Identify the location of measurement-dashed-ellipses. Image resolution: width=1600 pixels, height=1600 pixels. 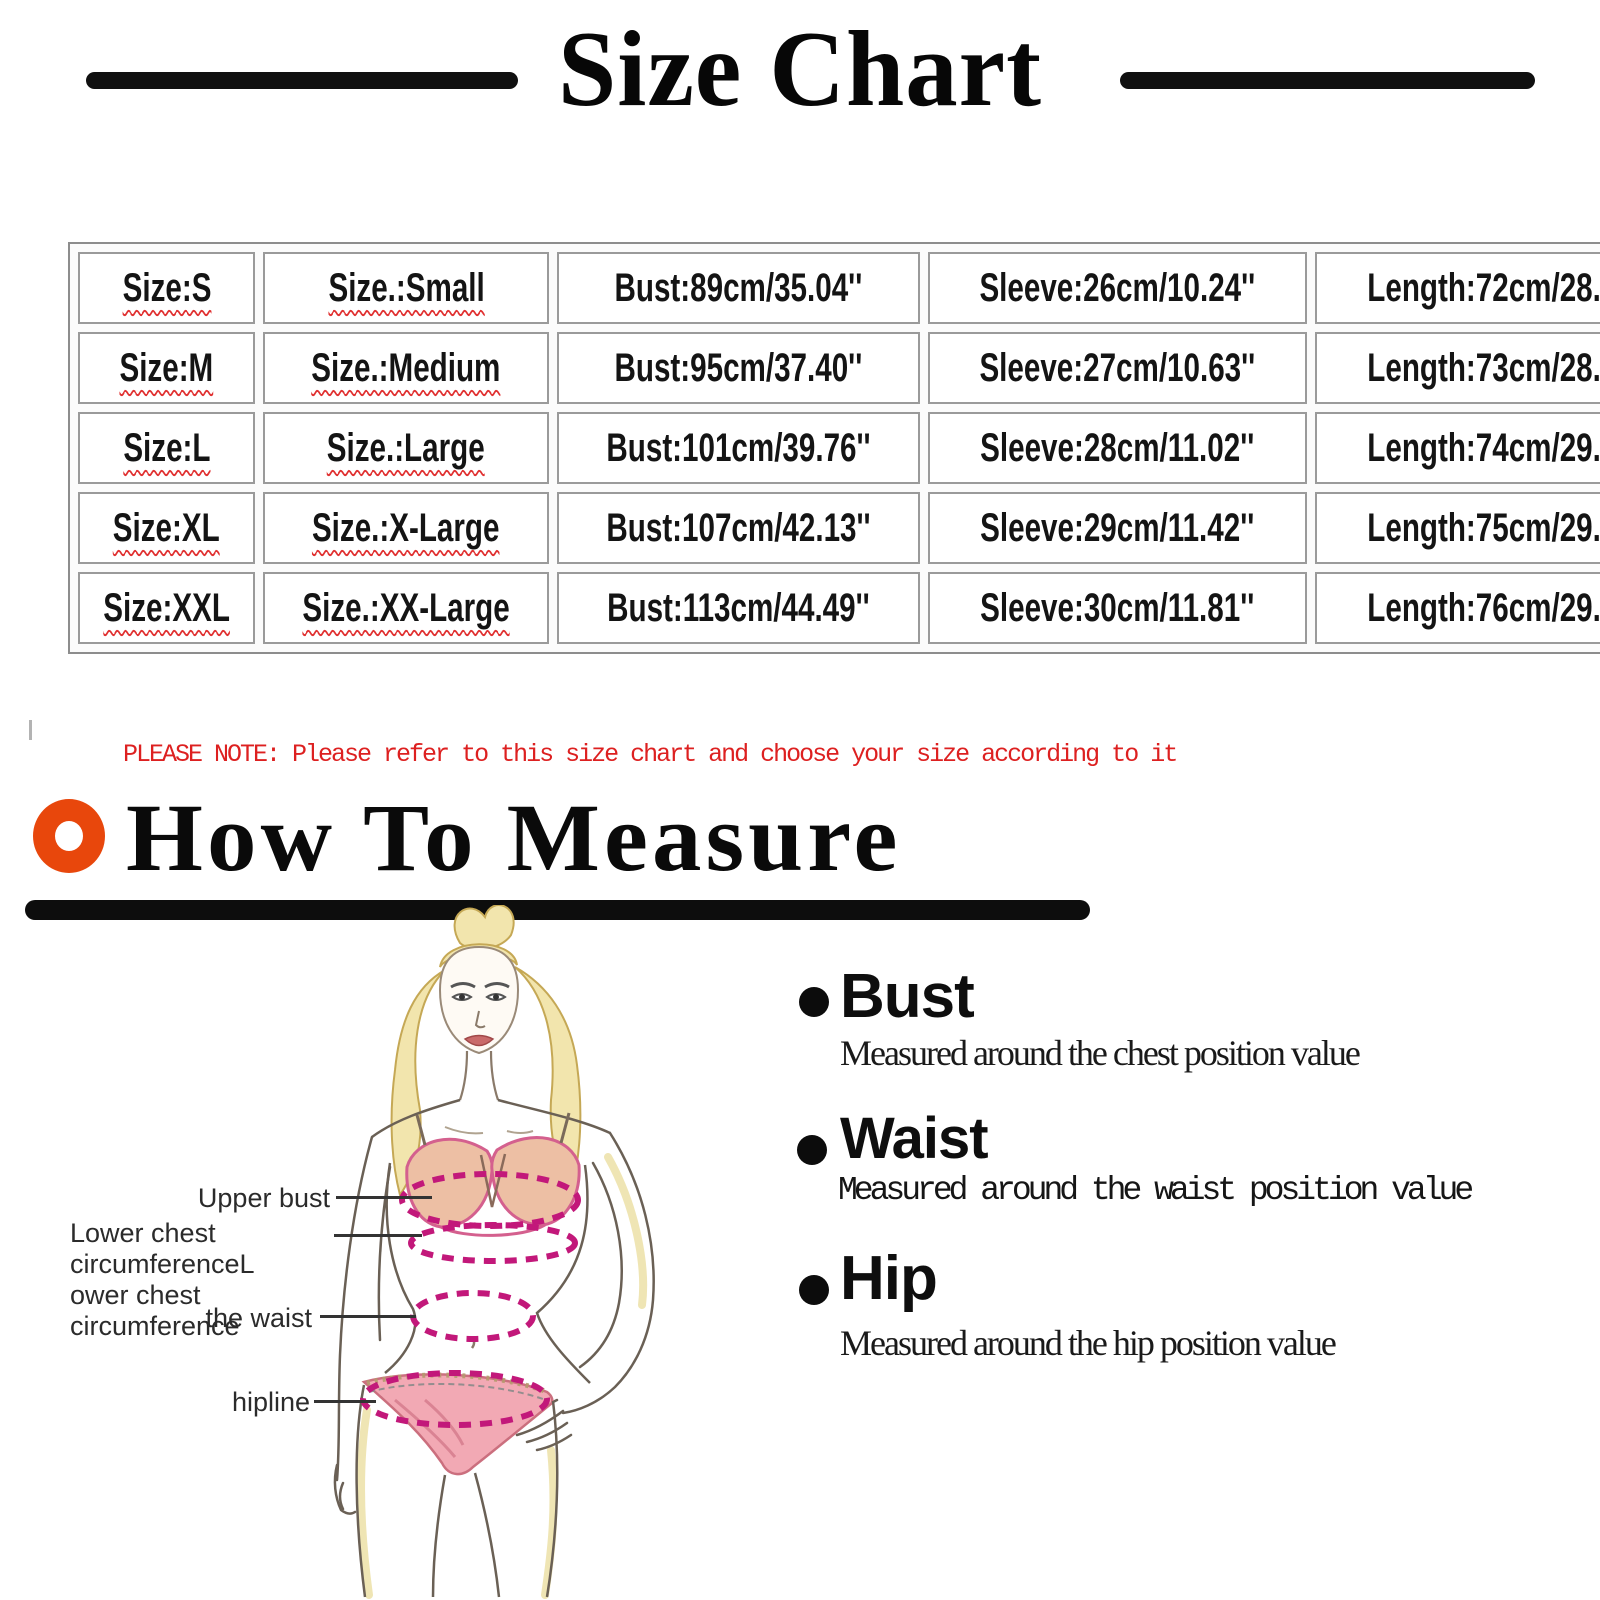
(470, 1299).